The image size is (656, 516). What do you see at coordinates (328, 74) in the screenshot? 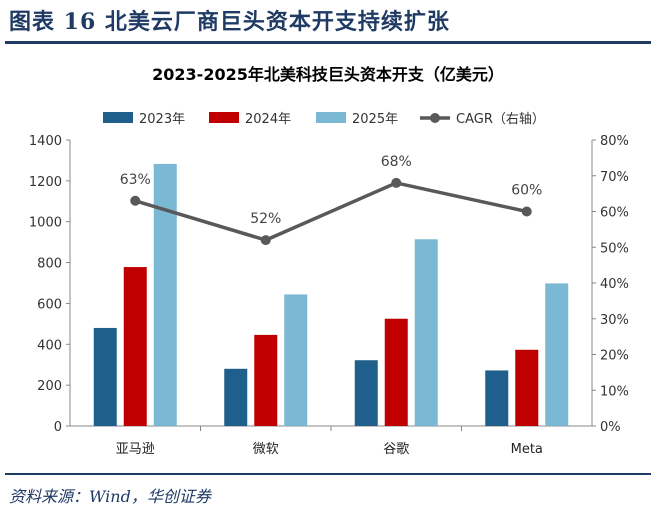
I see `chart-title: 2023-2025年北美科技巨头资本开支（亿美元）` at bounding box center [328, 74].